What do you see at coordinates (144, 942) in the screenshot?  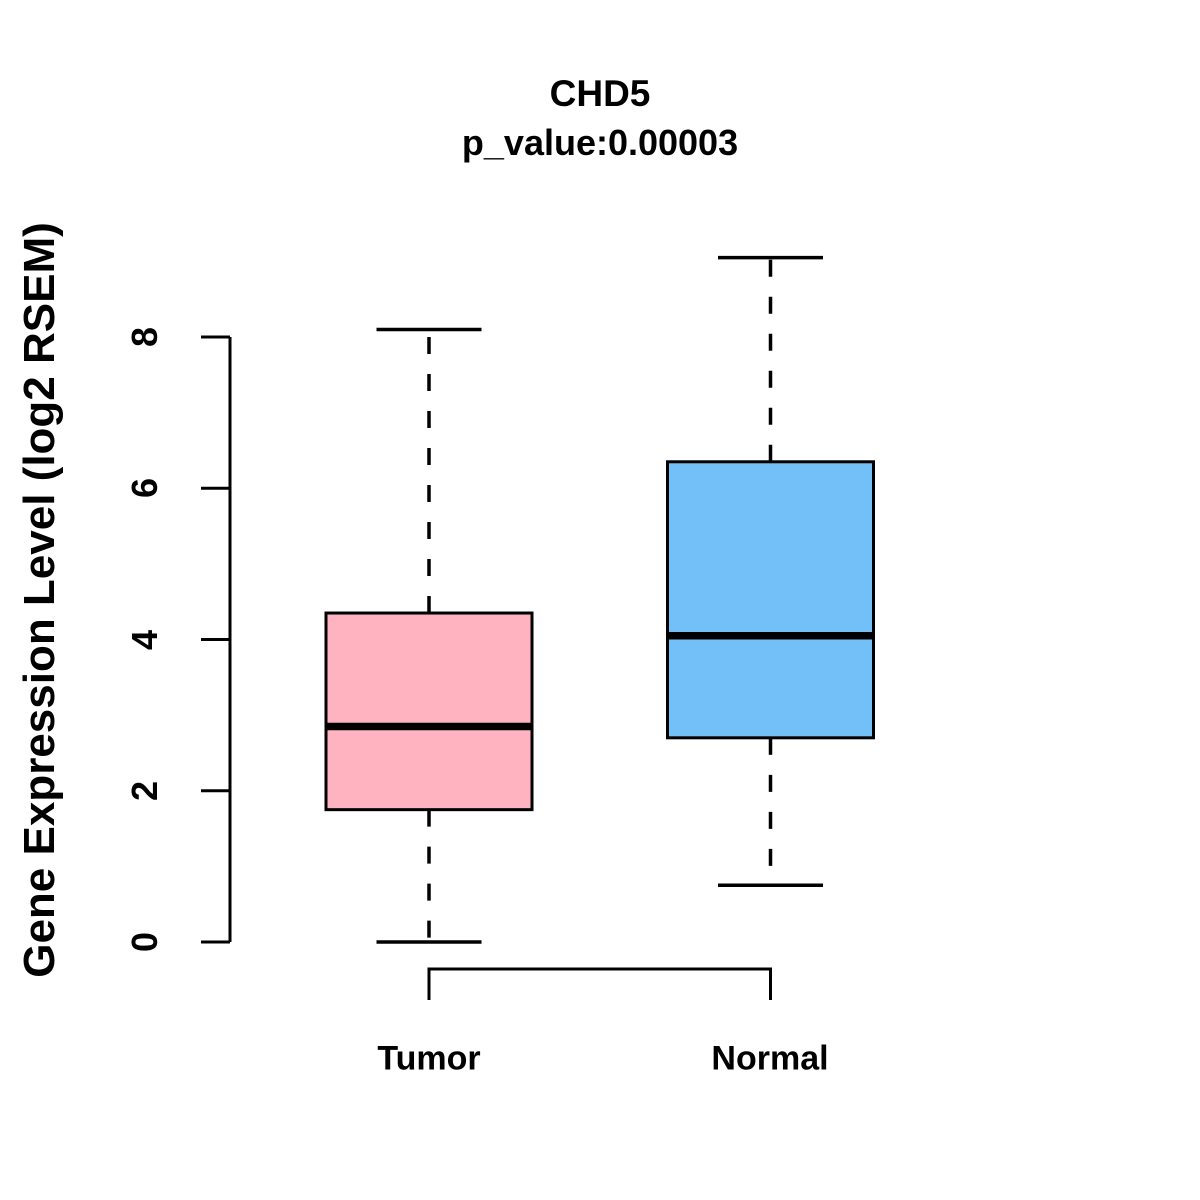 I see `y-tick-label-0: 0` at bounding box center [144, 942].